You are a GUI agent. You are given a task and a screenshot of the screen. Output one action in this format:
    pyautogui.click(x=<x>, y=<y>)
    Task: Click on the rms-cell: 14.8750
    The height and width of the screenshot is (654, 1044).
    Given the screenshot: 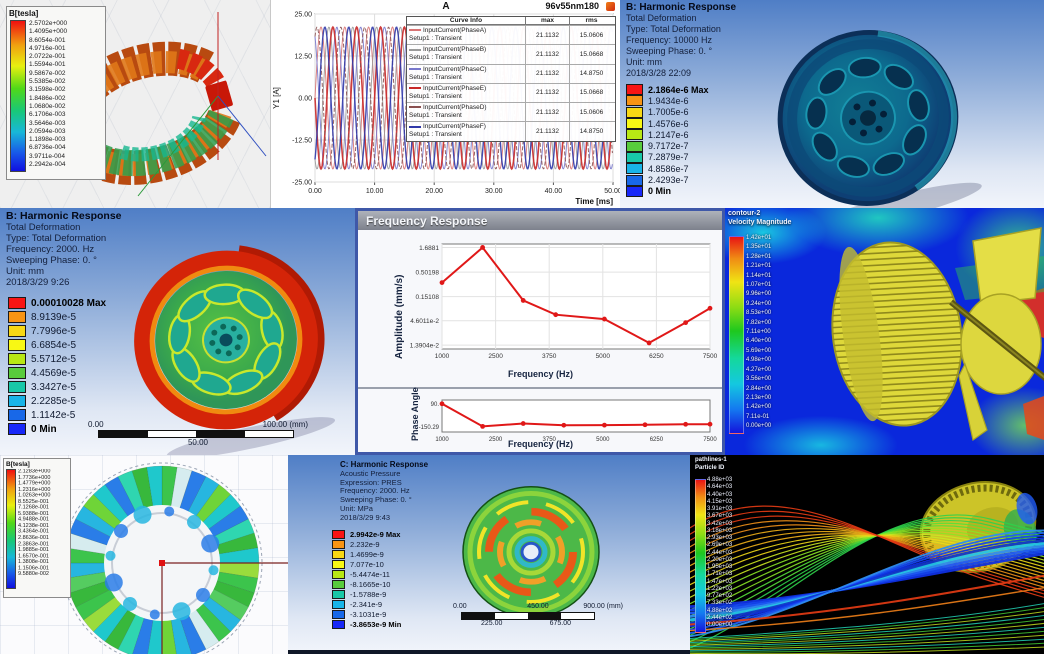 What is the action you would take?
    pyautogui.click(x=591, y=73)
    